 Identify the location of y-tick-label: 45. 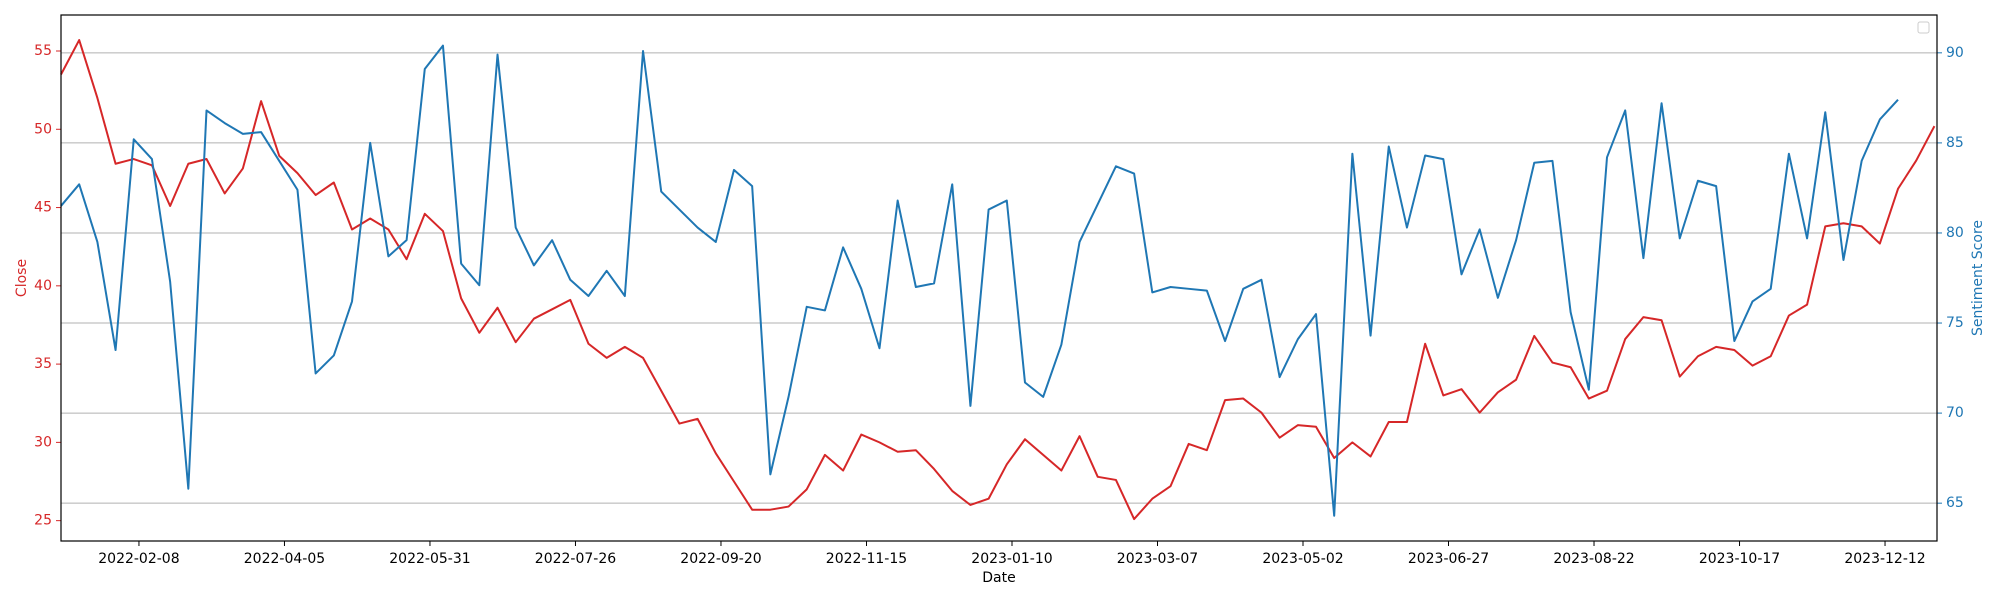
(43, 208).